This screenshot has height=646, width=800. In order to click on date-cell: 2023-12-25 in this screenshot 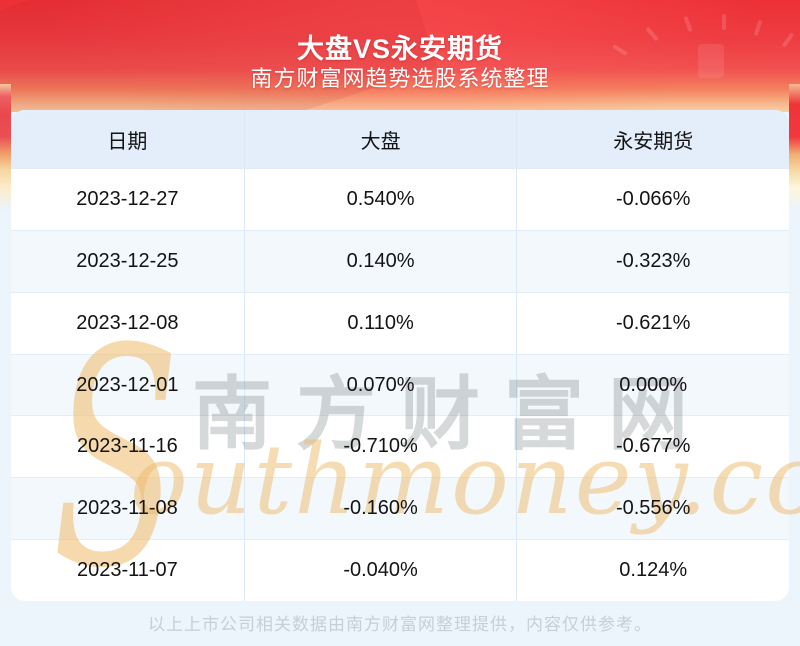, I will do `click(127, 260)`.